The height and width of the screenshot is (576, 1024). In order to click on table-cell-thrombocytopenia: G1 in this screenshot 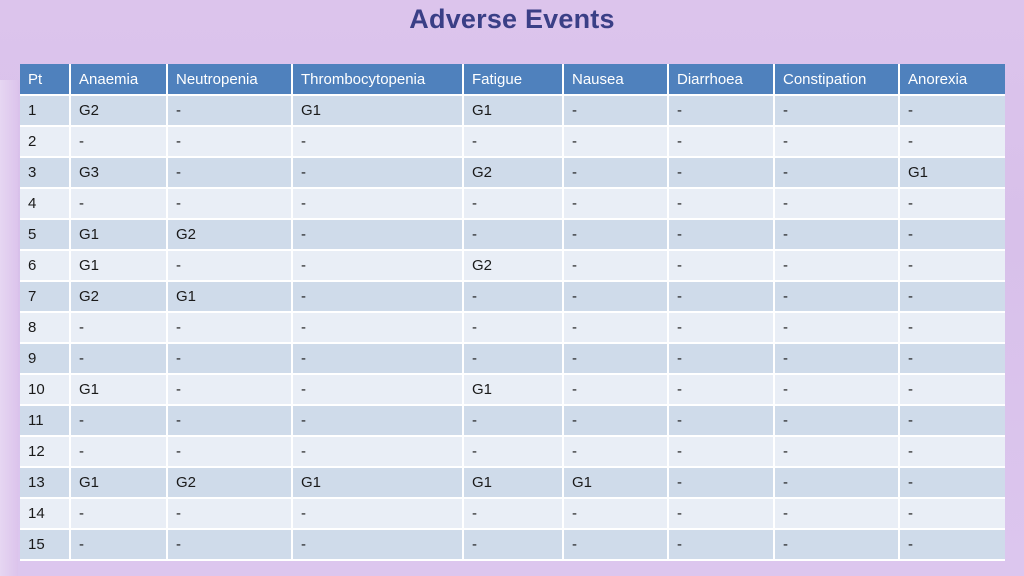, I will do `click(378, 483)`.